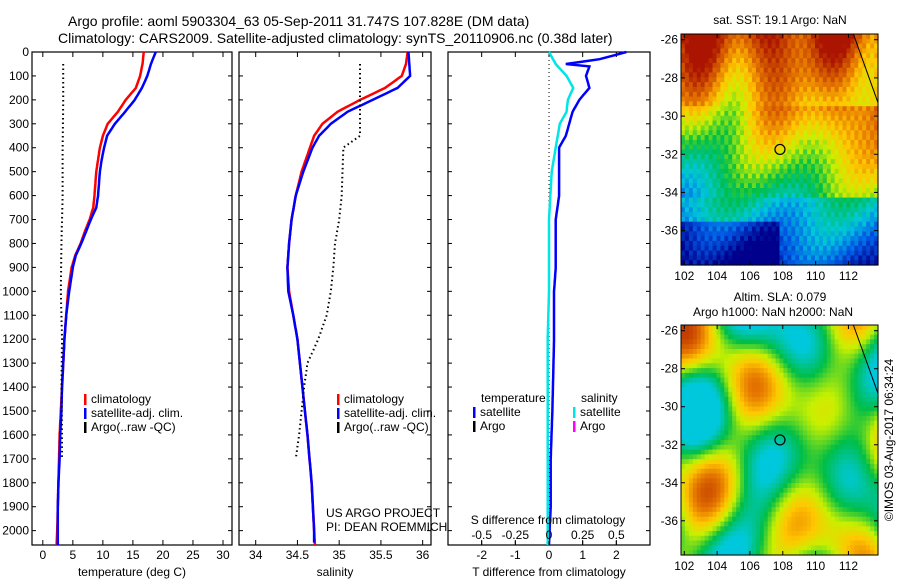 The width and height of the screenshot is (900, 580). Describe the element at coordinates (15, 339) in the screenshot. I see `temperature-profile-ytick-label: 1200` at that location.